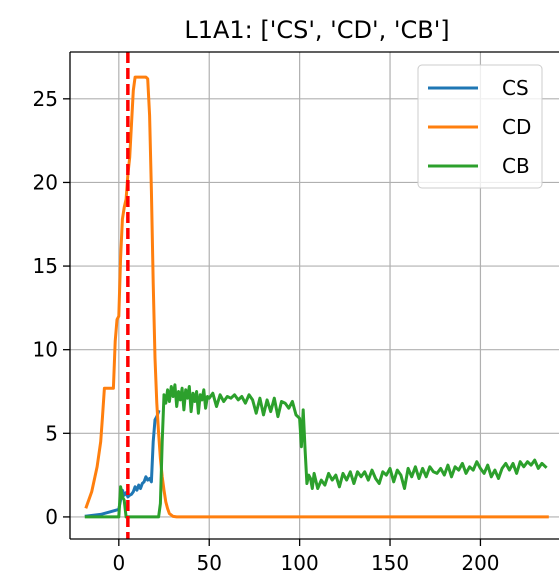  I want to click on x-tick-label: 100, so click(300, 563).